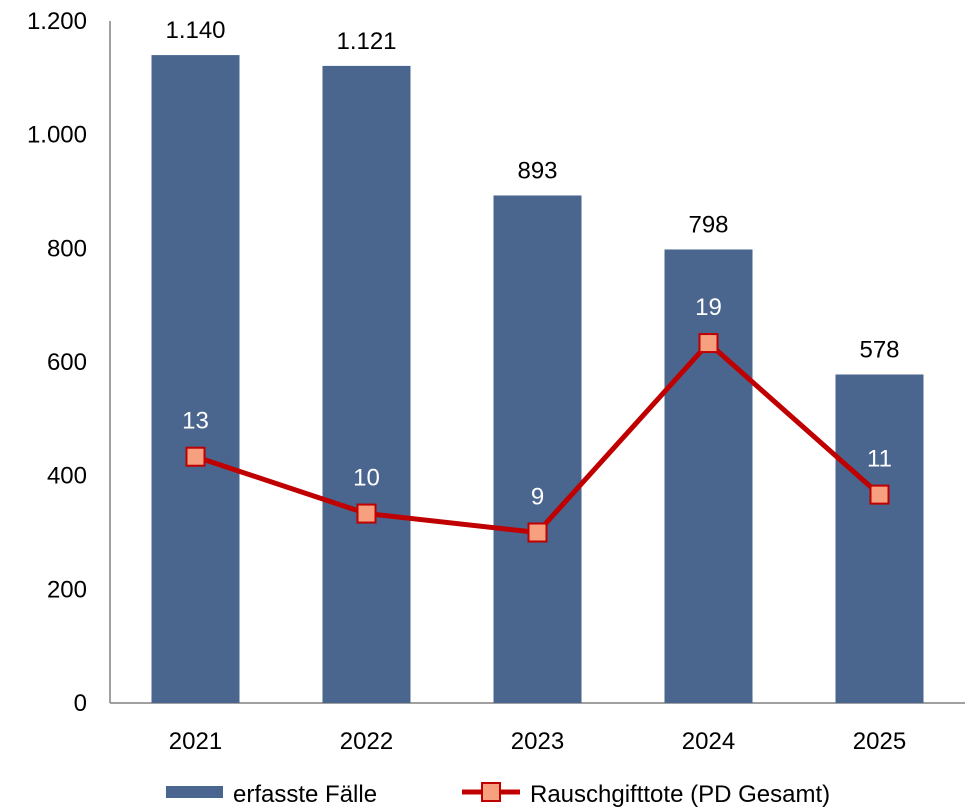  Describe the element at coordinates (366, 478) in the screenshot. I see `line-value-label: 10` at that location.